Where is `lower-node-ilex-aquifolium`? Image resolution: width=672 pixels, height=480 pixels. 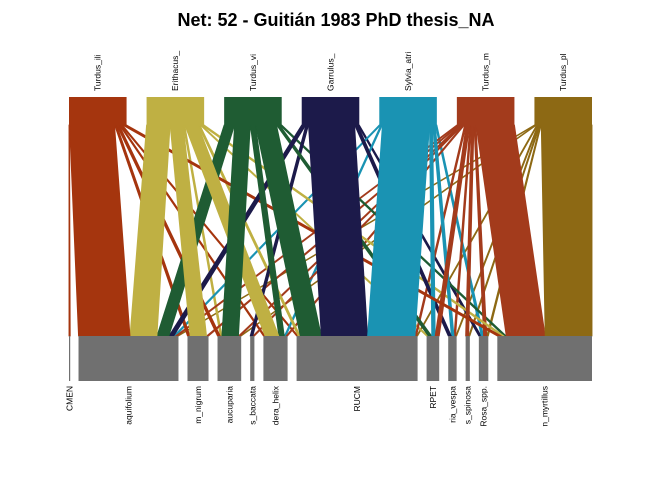 lower-node-ilex-aquifolium is located at coordinates (128, 358).